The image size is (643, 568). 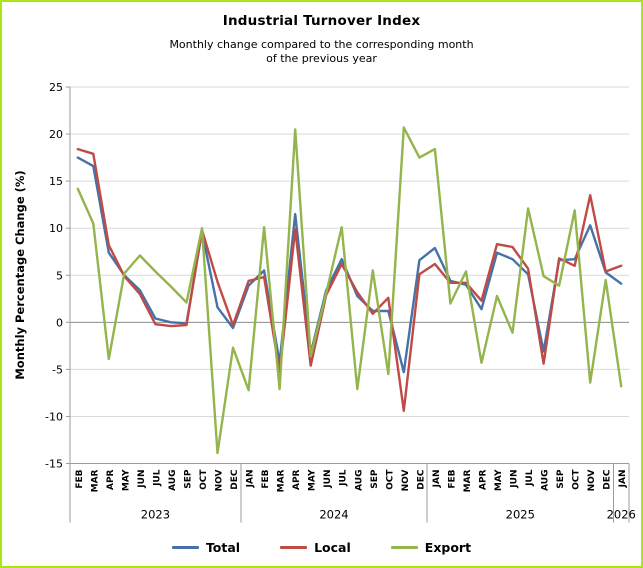 I want to click on year-label: 2024, so click(x=333, y=515).